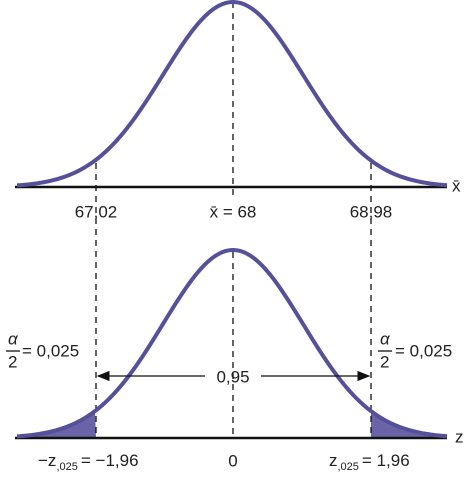  I want to click on bottom-axis-label: z, so click(459, 436).